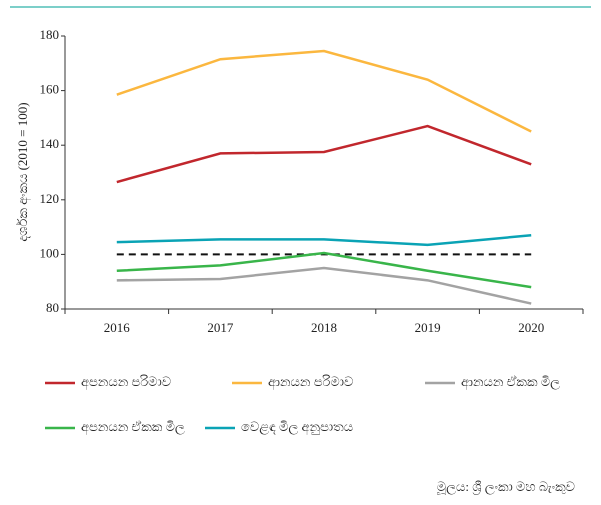 Image resolution: width=601 pixels, height=505 pixels. What do you see at coordinates (297, 427) in the screenshot?
I see `legend-label: වෙළඳ මිල අනුපාතය` at bounding box center [297, 427].